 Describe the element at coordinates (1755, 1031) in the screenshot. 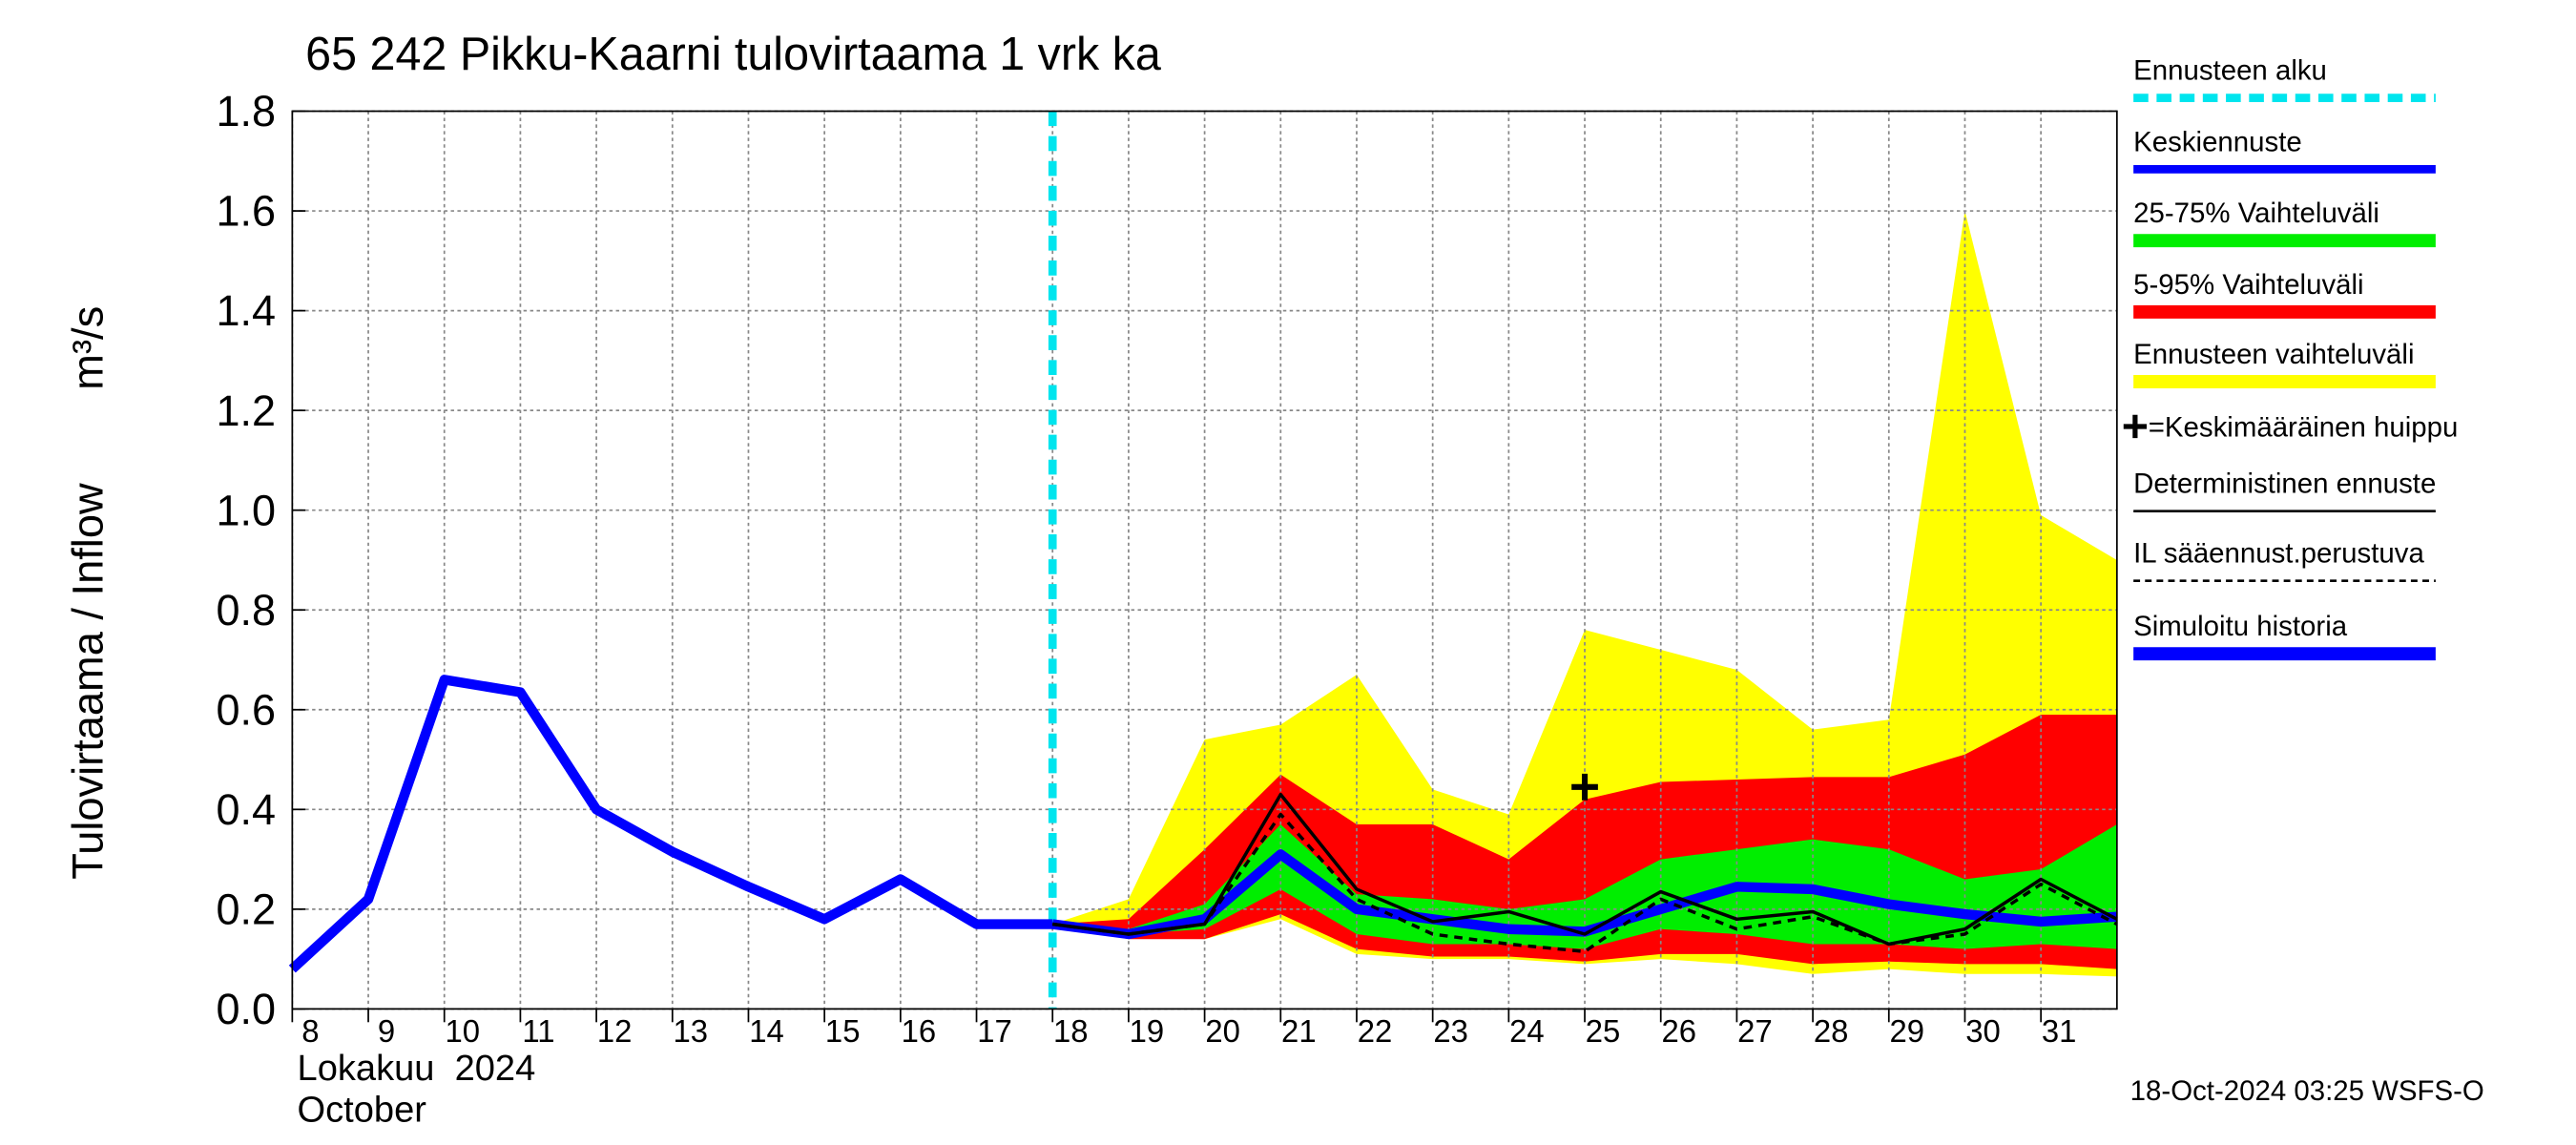

I see `x-tick-label: 27` at that location.